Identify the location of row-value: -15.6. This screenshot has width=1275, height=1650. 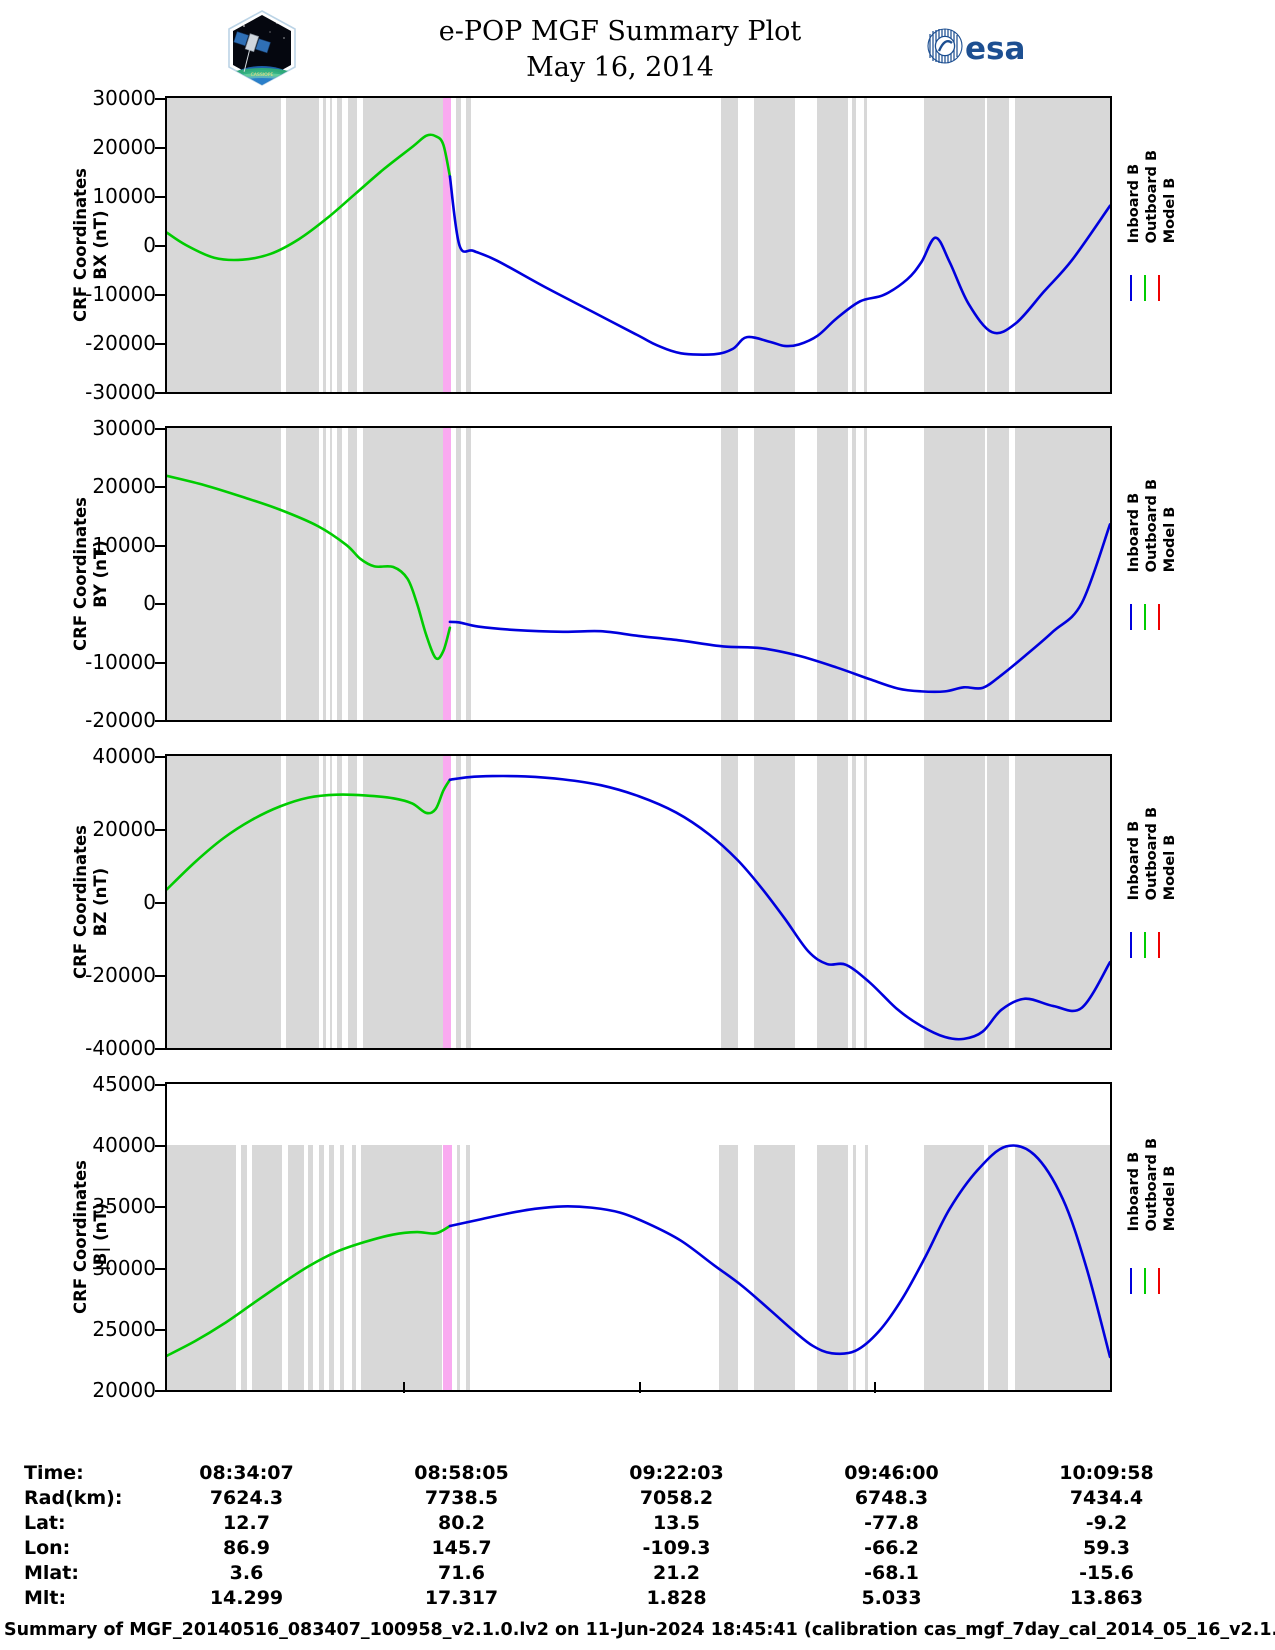
(1106, 1572).